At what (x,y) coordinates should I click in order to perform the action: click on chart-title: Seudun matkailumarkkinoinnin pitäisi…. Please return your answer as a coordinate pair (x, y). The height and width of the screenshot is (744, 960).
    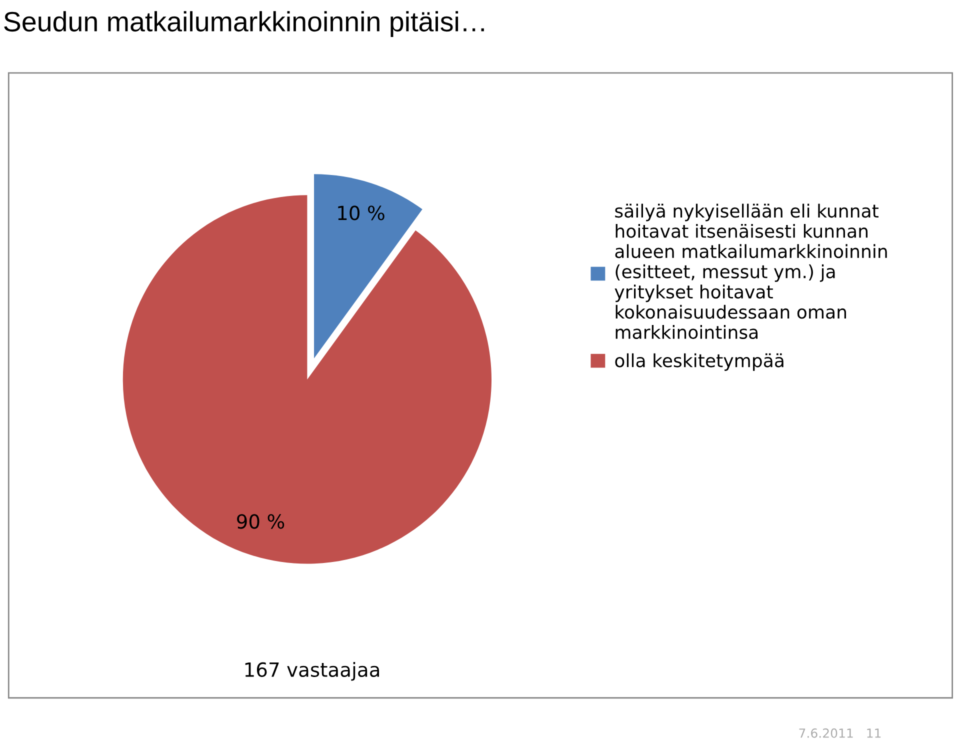
    Looking at the image, I should click on (244, 24).